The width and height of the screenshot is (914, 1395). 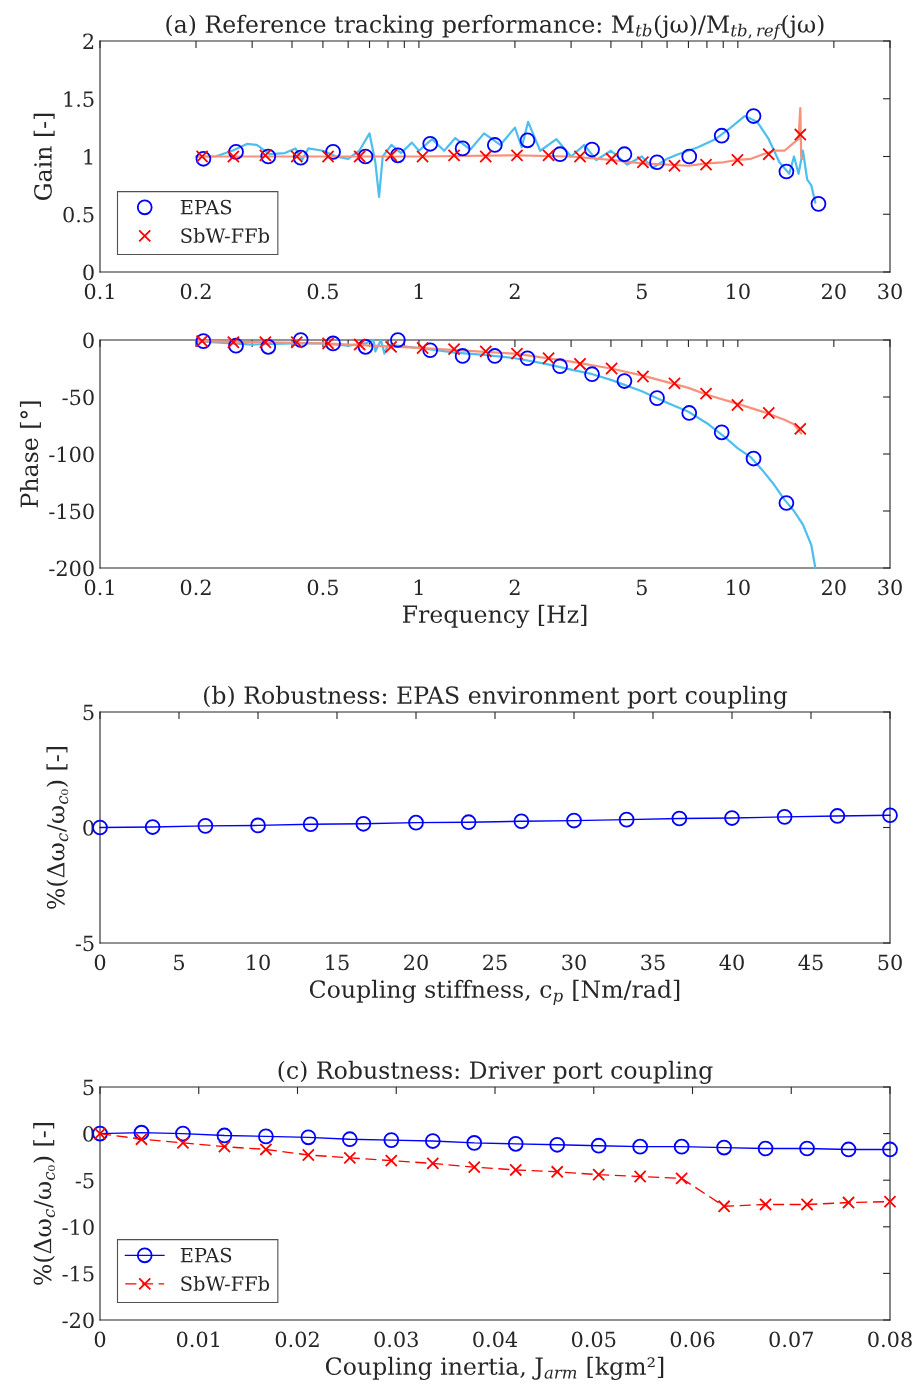 What do you see at coordinates (71, 454) in the screenshot?
I see `y-tick-label: -100` at bounding box center [71, 454].